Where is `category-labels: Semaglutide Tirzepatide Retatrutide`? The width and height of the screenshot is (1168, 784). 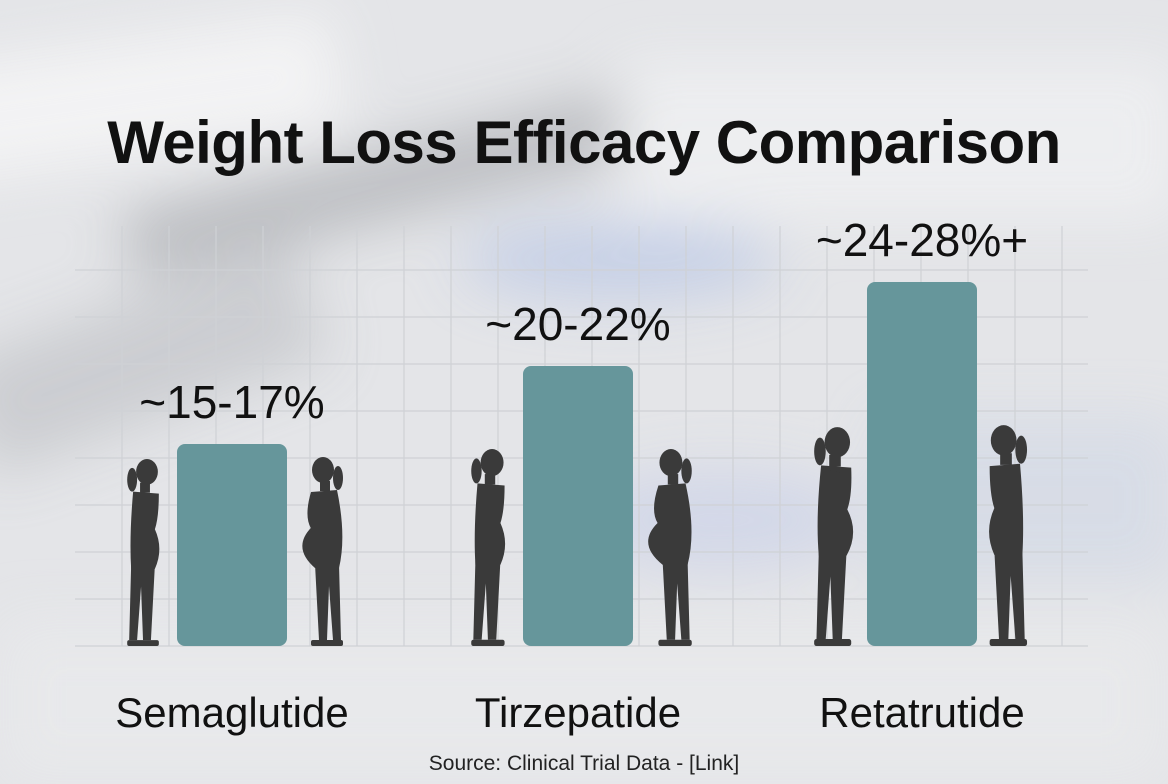 category-labels: Semaglutide Tirzepatide Retatrutide is located at coordinates (569, 712).